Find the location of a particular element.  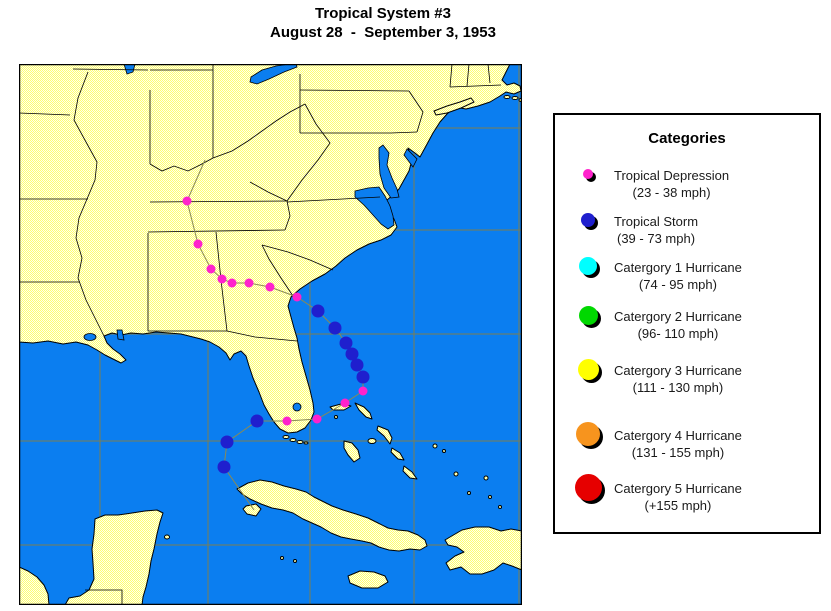

jamaica is located at coordinates (368, 579).